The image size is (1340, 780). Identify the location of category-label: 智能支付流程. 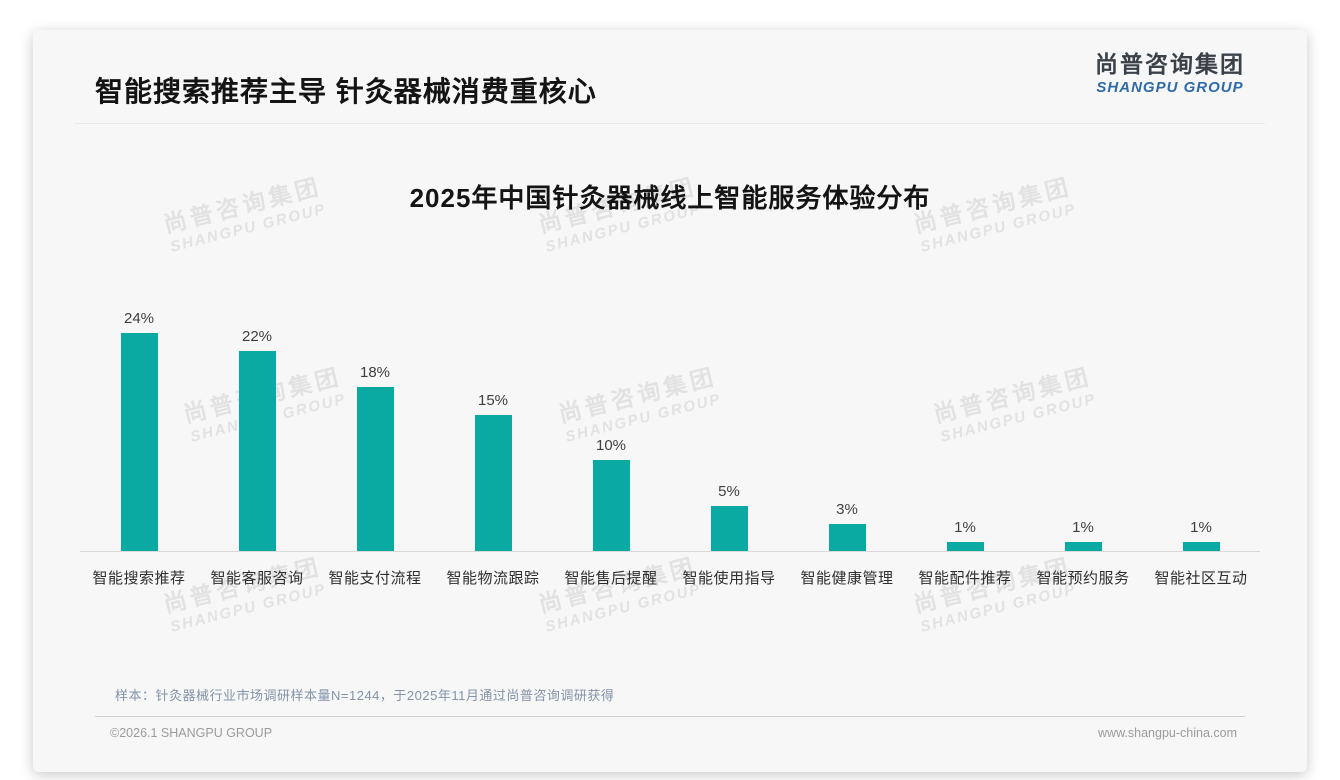
(375, 578).